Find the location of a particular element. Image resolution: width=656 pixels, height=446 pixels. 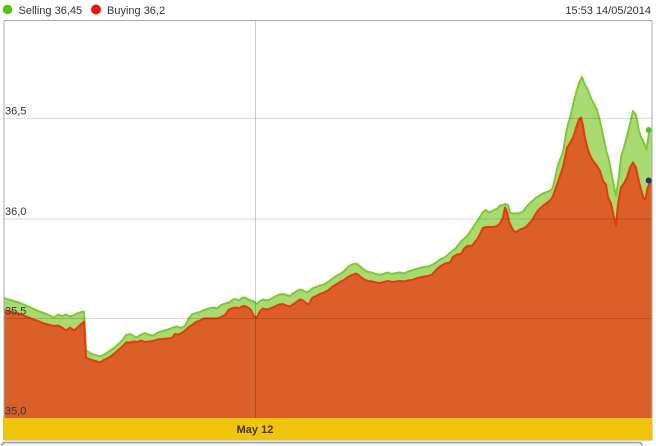

svg-text: 35,0 is located at coordinates (15, 412).